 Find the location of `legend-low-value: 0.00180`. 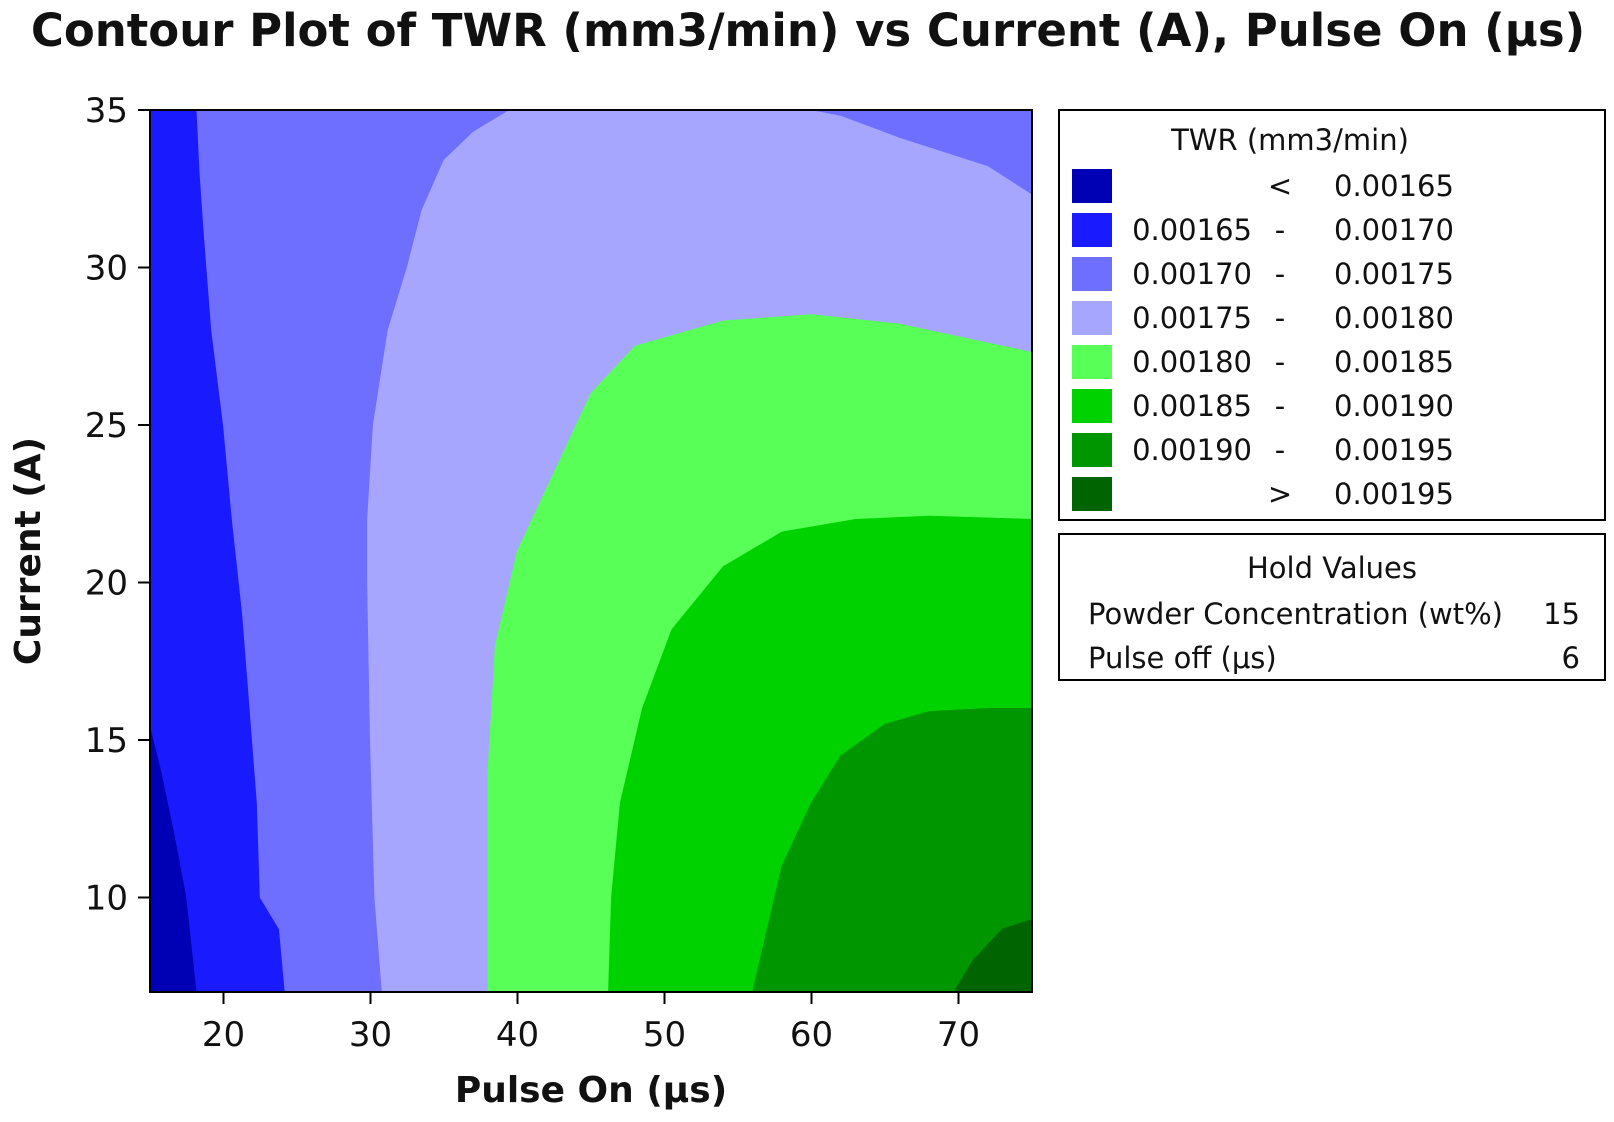

legend-low-value: 0.00180 is located at coordinates (1192, 362).